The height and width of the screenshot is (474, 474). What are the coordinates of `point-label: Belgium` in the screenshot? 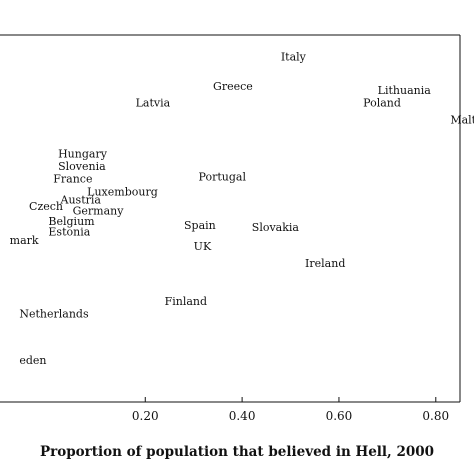 It's located at (71, 221).